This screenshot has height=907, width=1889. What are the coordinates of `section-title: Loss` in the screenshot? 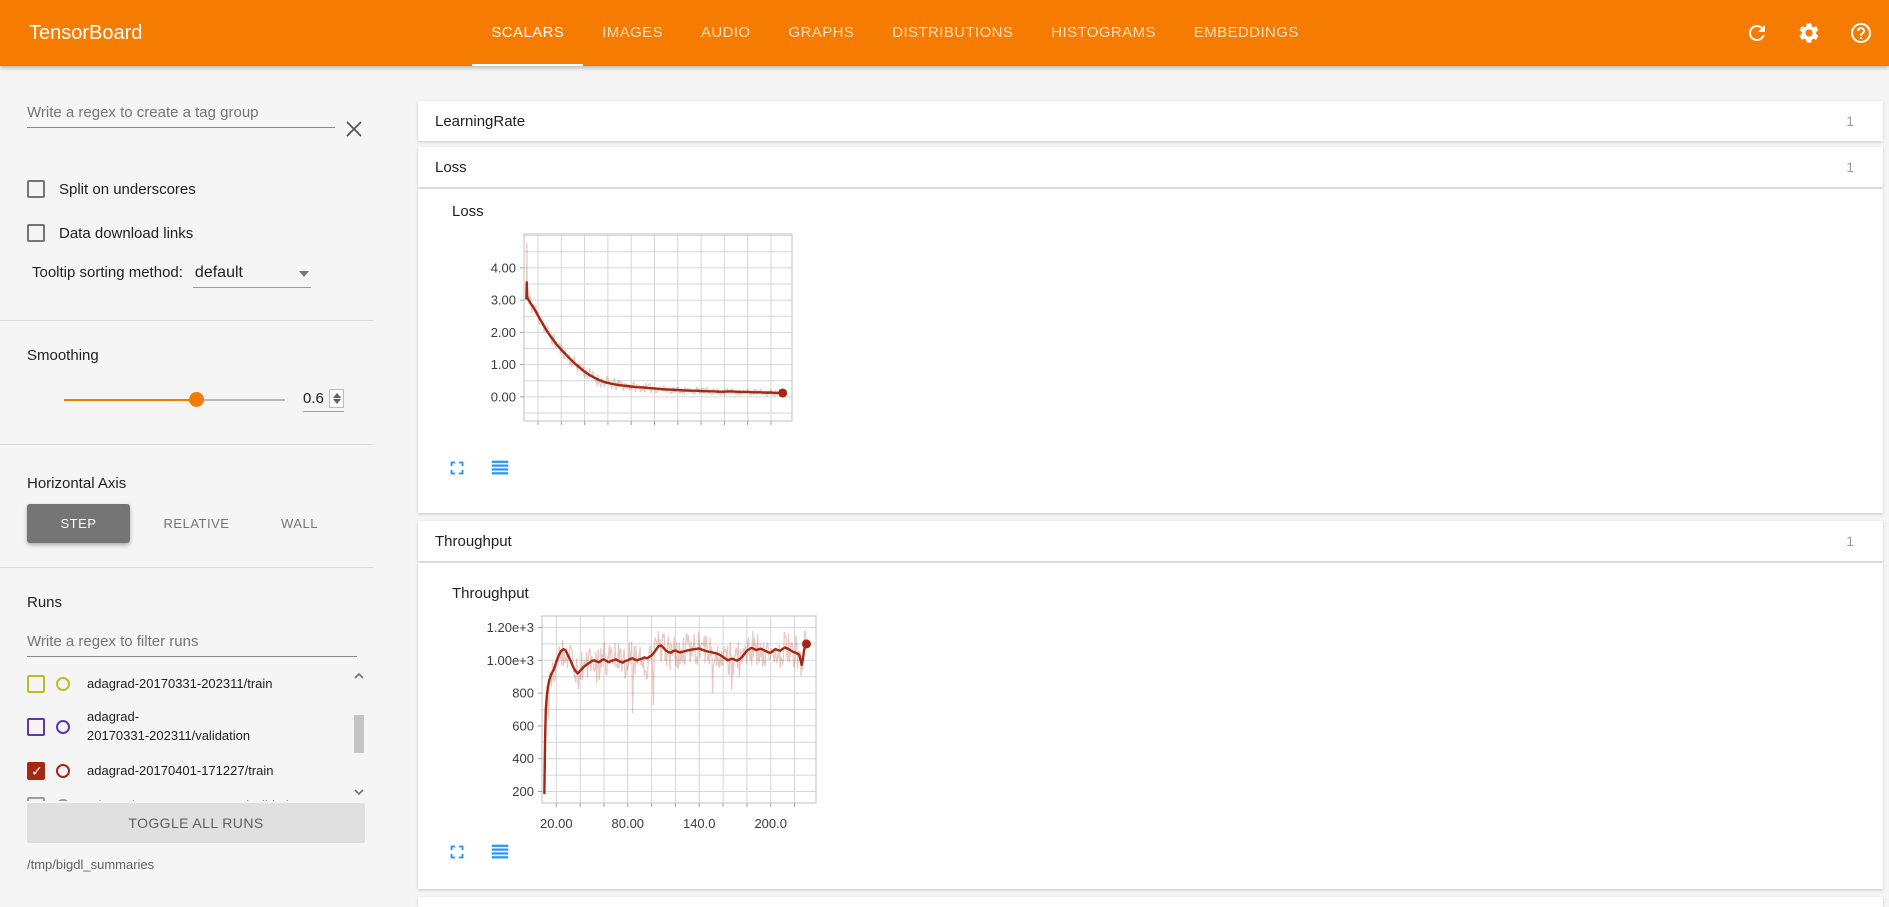 It's located at (451, 167).